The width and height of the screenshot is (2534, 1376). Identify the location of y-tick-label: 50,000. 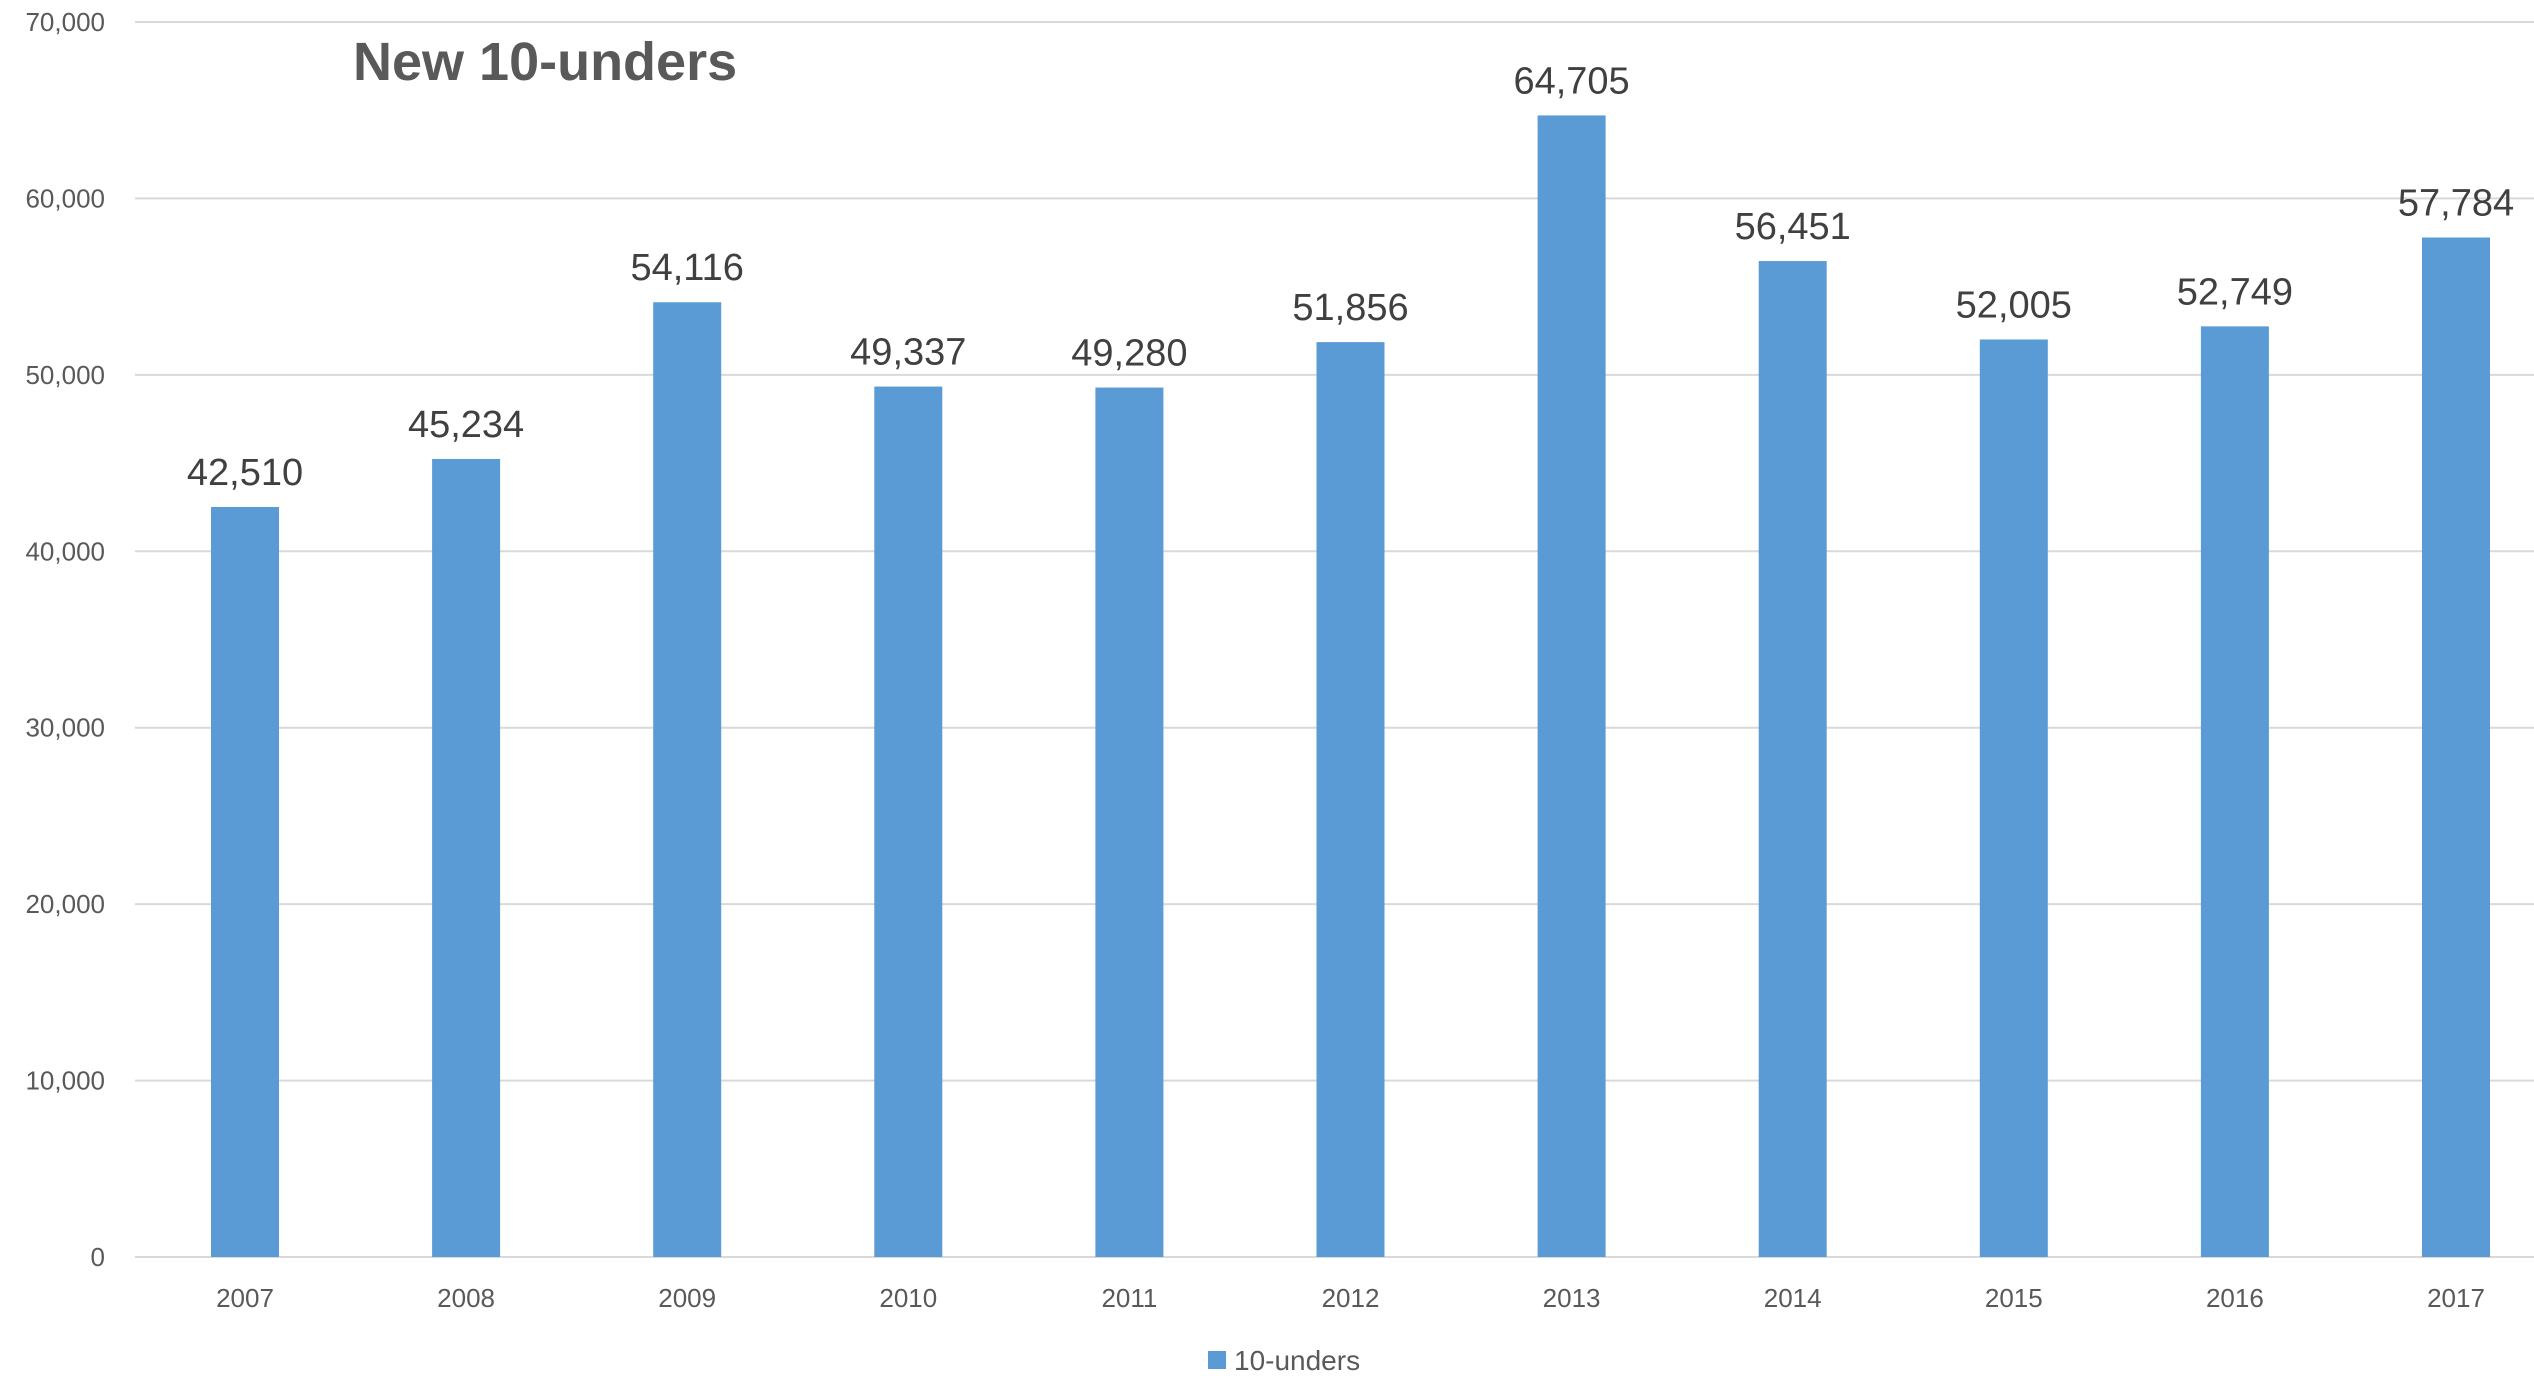
(65, 375).